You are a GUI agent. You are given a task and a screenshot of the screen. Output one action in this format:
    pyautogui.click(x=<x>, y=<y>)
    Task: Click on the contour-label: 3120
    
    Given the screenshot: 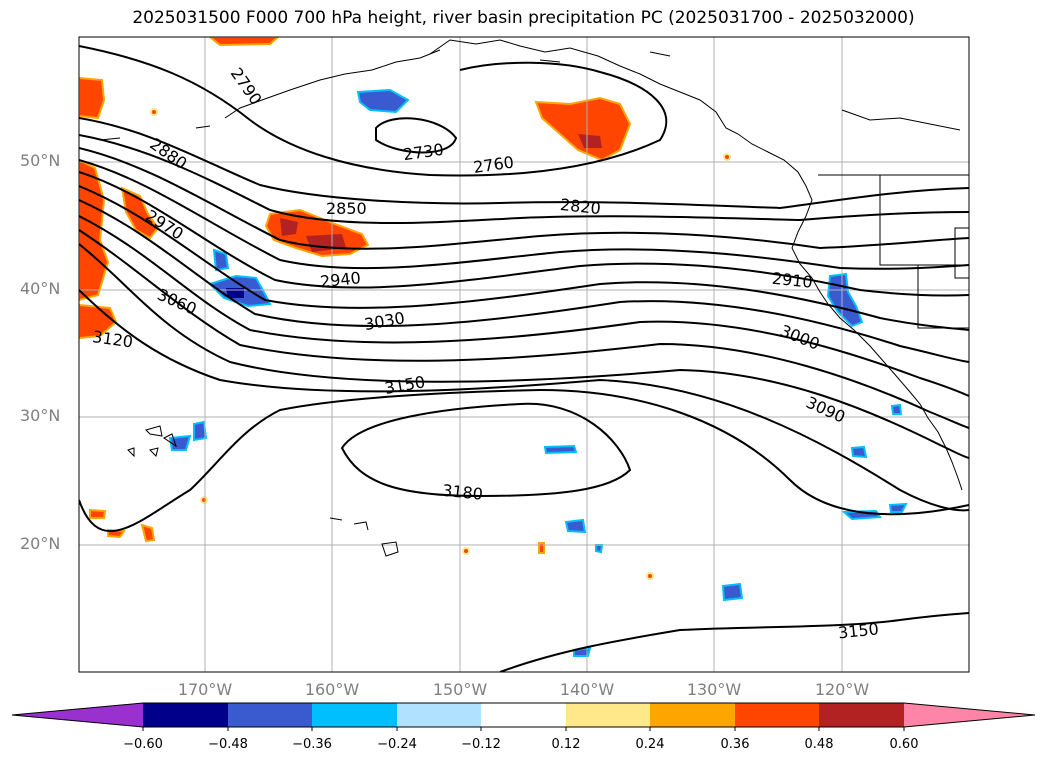 What is the action you would take?
    pyautogui.click(x=112, y=339)
    